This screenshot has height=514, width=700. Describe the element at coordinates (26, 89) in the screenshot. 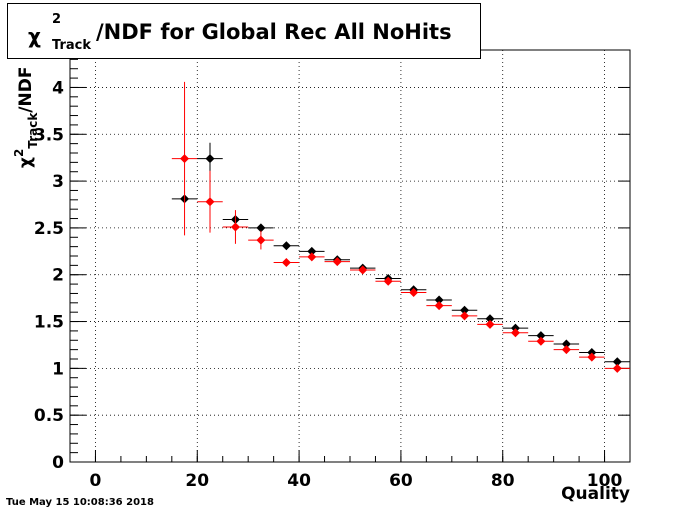

I see `y-axis-label-rest: /NDF` at that location.